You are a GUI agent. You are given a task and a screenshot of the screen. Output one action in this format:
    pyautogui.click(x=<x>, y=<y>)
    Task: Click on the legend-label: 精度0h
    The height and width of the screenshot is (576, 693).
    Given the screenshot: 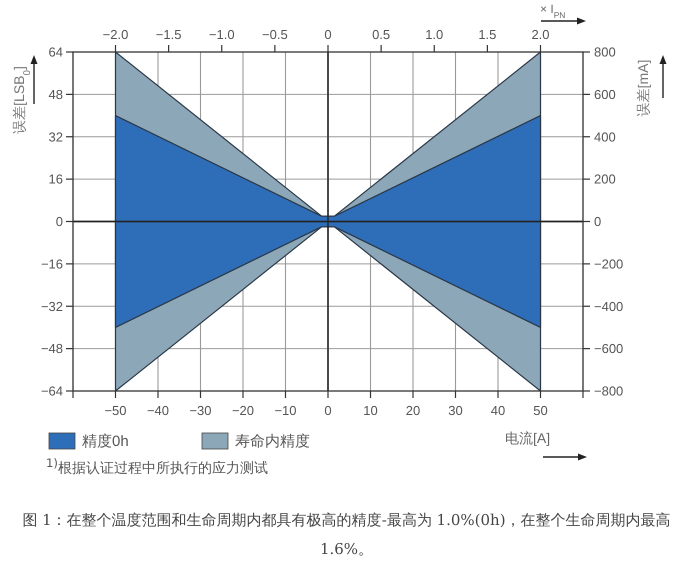 What is the action you would take?
    pyautogui.click(x=105, y=441)
    